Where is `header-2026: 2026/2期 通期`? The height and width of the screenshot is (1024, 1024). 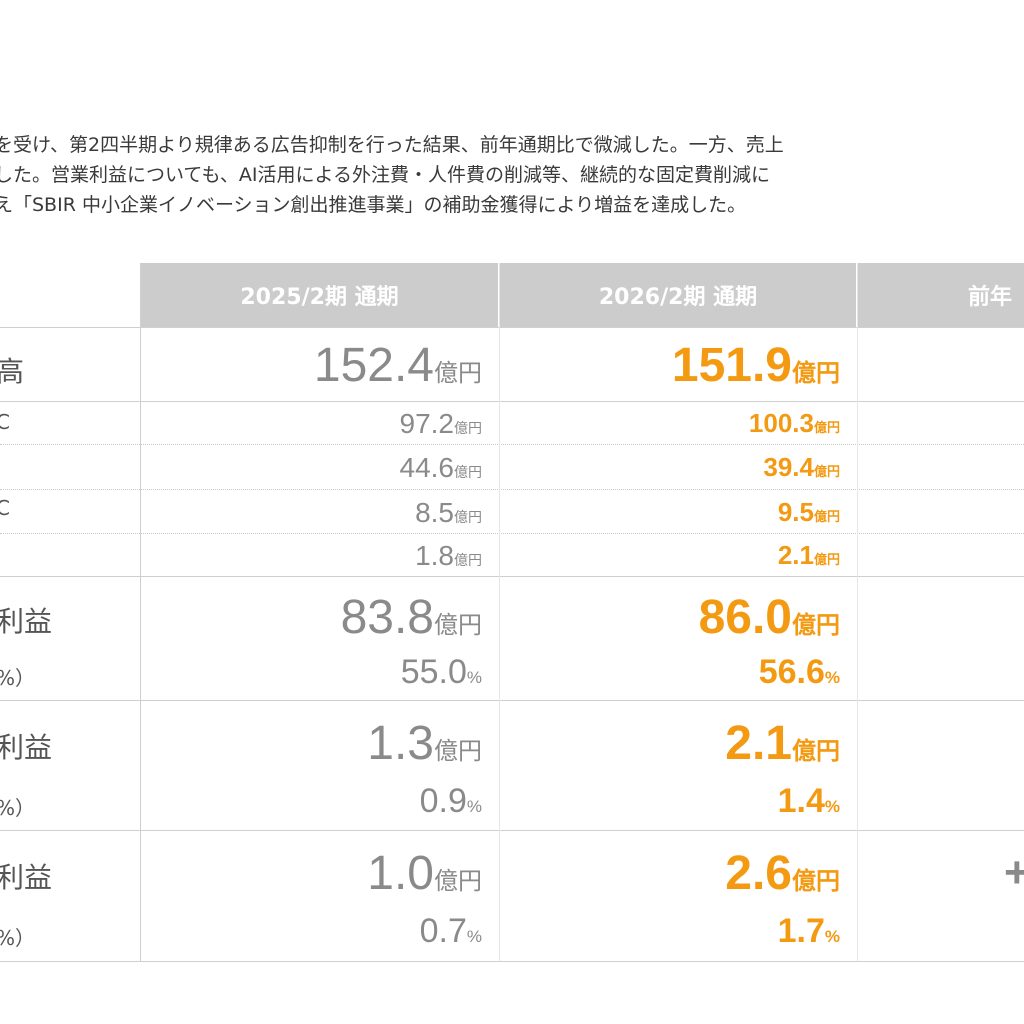 header-2026: 2026/2期 通期 is located at coordinates (678, 295).